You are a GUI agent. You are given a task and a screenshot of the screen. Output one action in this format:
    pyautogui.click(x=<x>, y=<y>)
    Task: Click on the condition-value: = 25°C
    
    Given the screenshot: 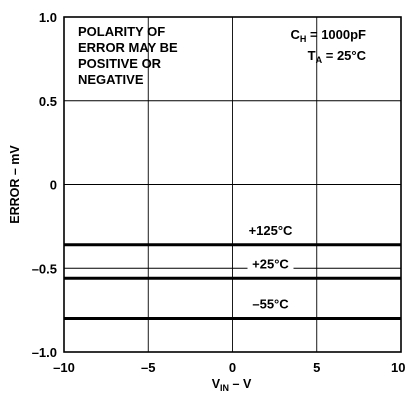 What is the action you would take?
    pyautogui.click(x=344, y=55)
    